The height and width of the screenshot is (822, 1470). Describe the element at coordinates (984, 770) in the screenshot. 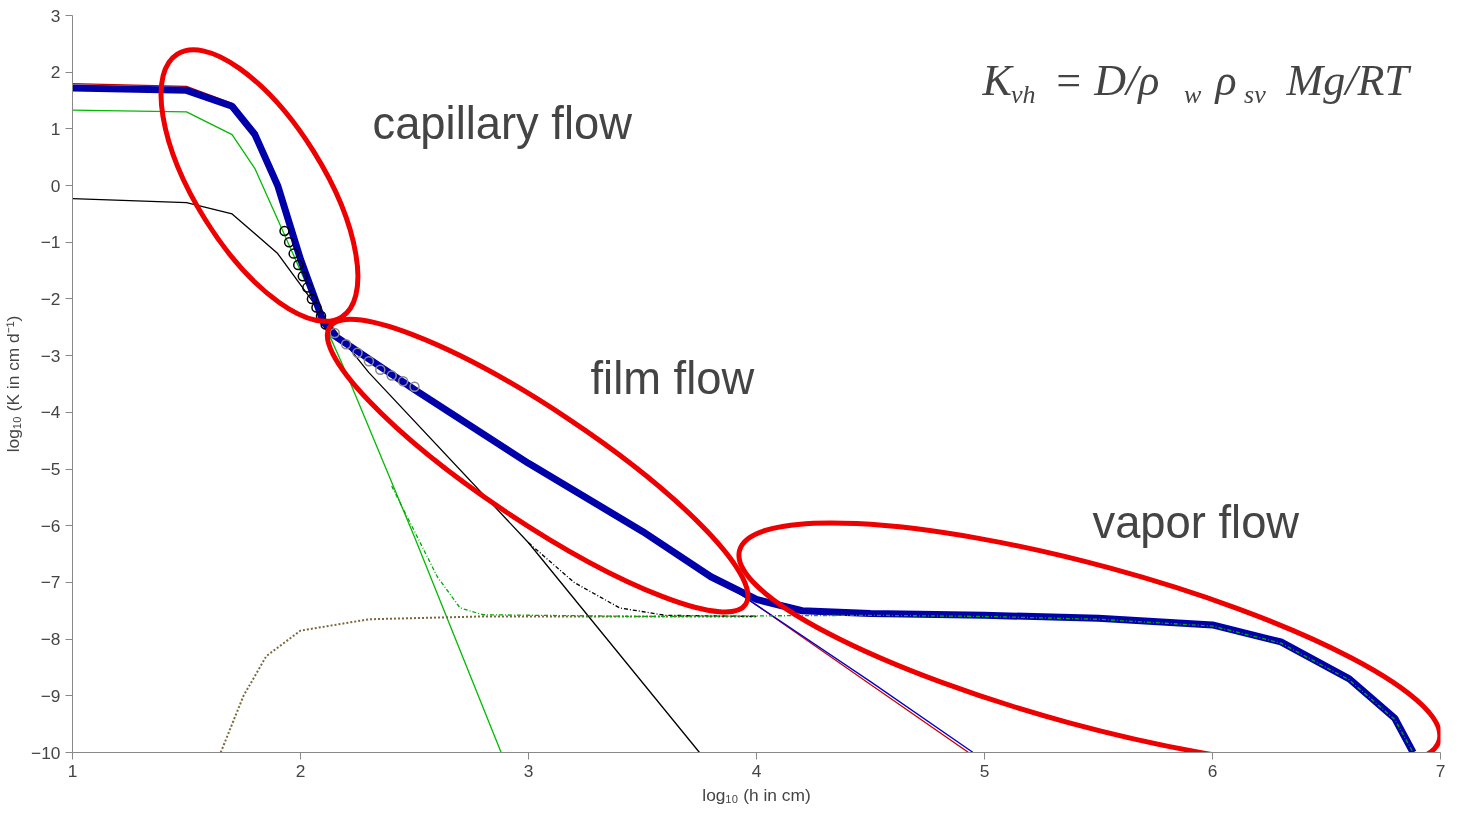

I see `x-tick-label: 5` at that location.